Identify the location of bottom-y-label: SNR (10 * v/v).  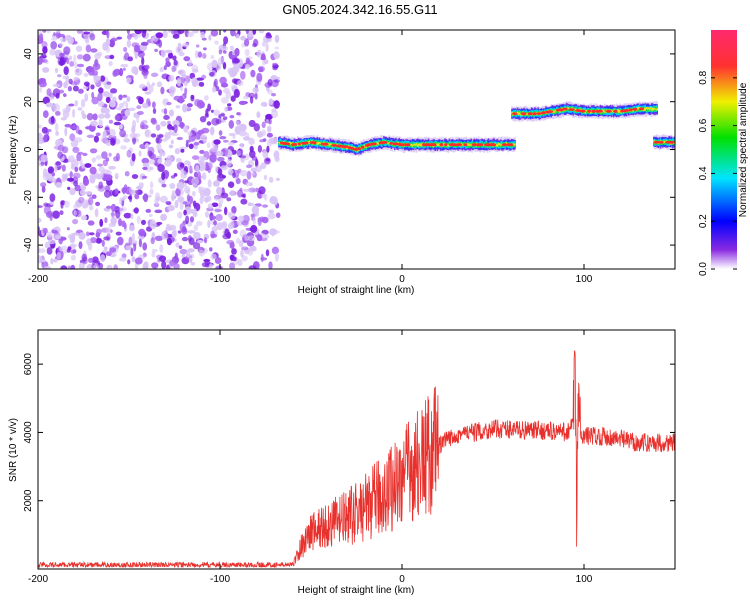
(13, 450).